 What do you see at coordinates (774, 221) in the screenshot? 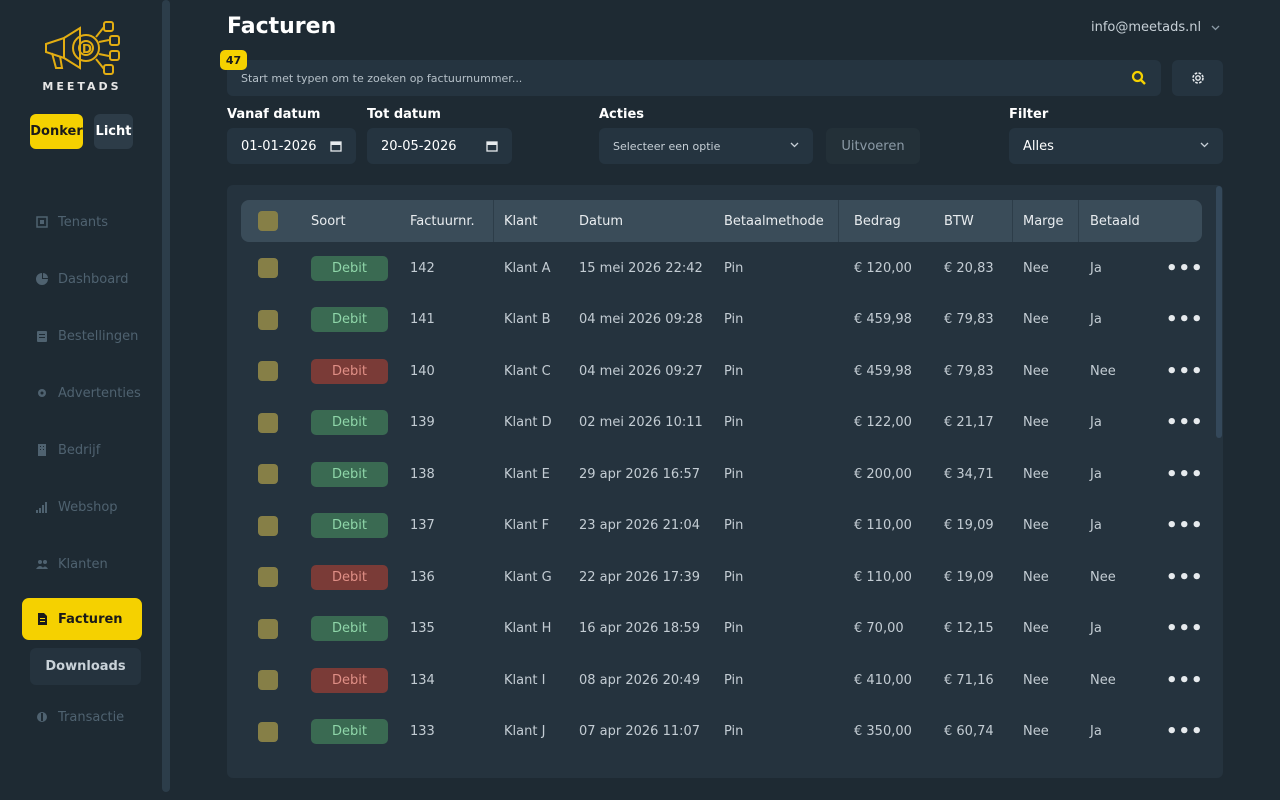
I see `column-header-betaalmethode: Betaalmethode` at bounding box center [774, 221].